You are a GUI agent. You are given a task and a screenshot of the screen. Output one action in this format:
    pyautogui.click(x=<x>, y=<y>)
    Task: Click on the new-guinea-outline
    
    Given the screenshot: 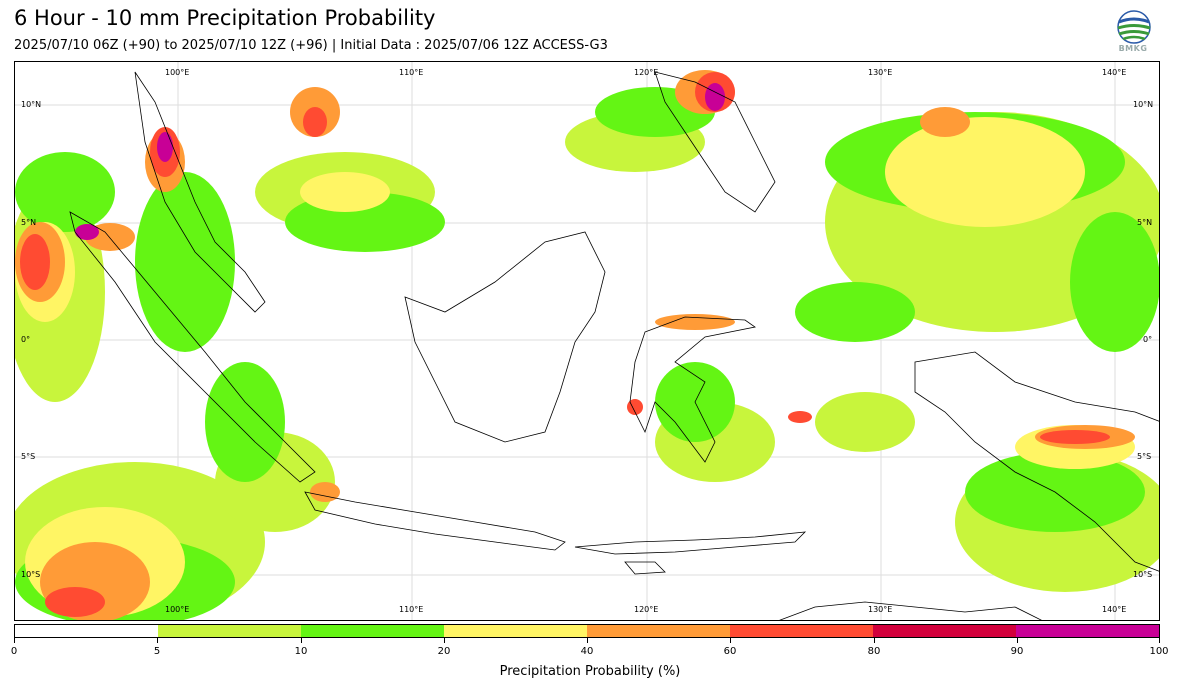 What is the action you would take?
    pyautogui.click(x=1036, y=461)
    